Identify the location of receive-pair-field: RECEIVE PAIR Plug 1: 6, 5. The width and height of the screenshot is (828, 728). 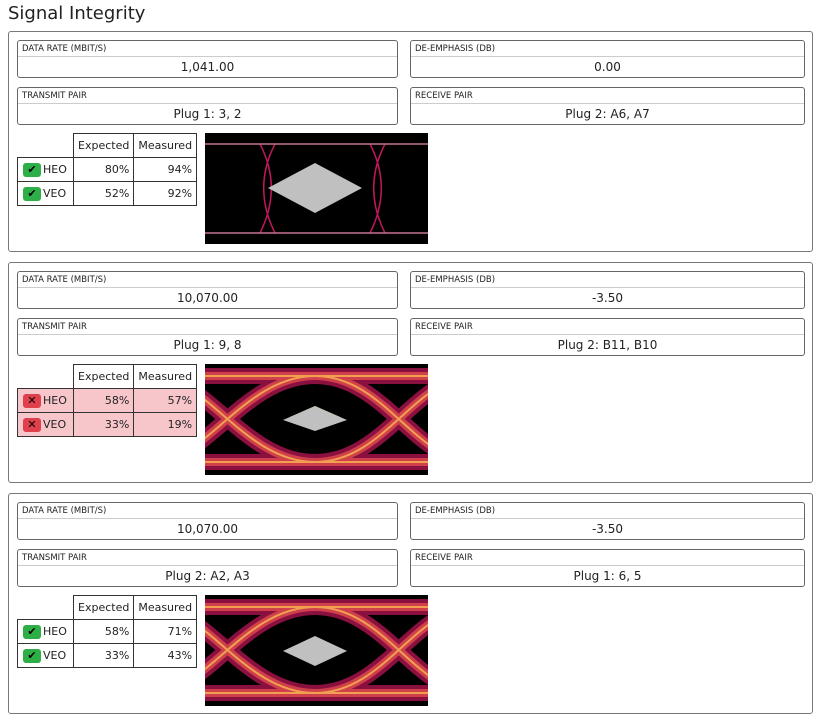
(607, 568).